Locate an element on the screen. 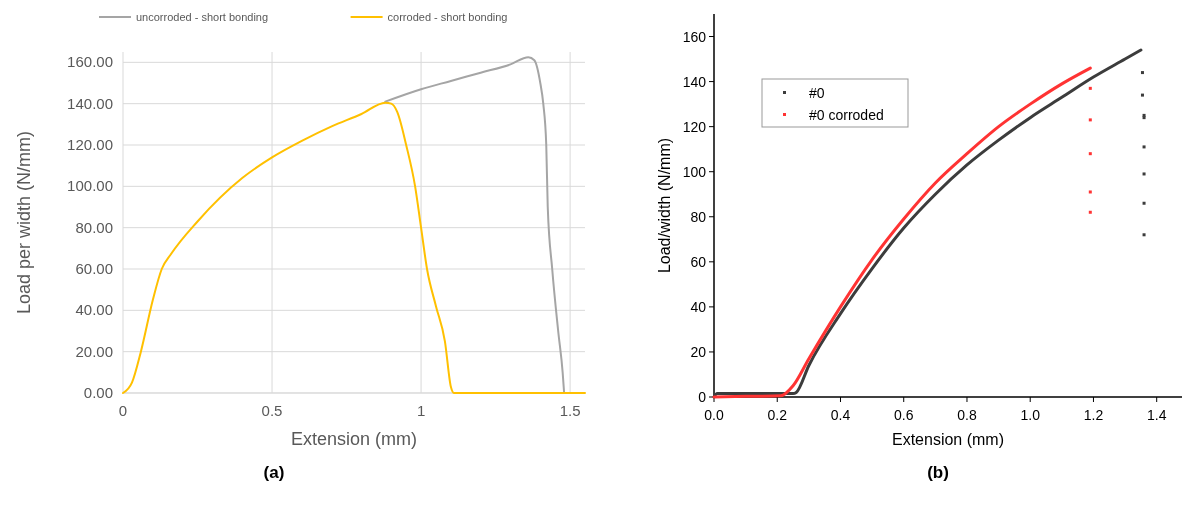 Image resolution: width=1185 pixels, height=506 pixels. x-tick-label: 0 is located at coordinates (123, 410).